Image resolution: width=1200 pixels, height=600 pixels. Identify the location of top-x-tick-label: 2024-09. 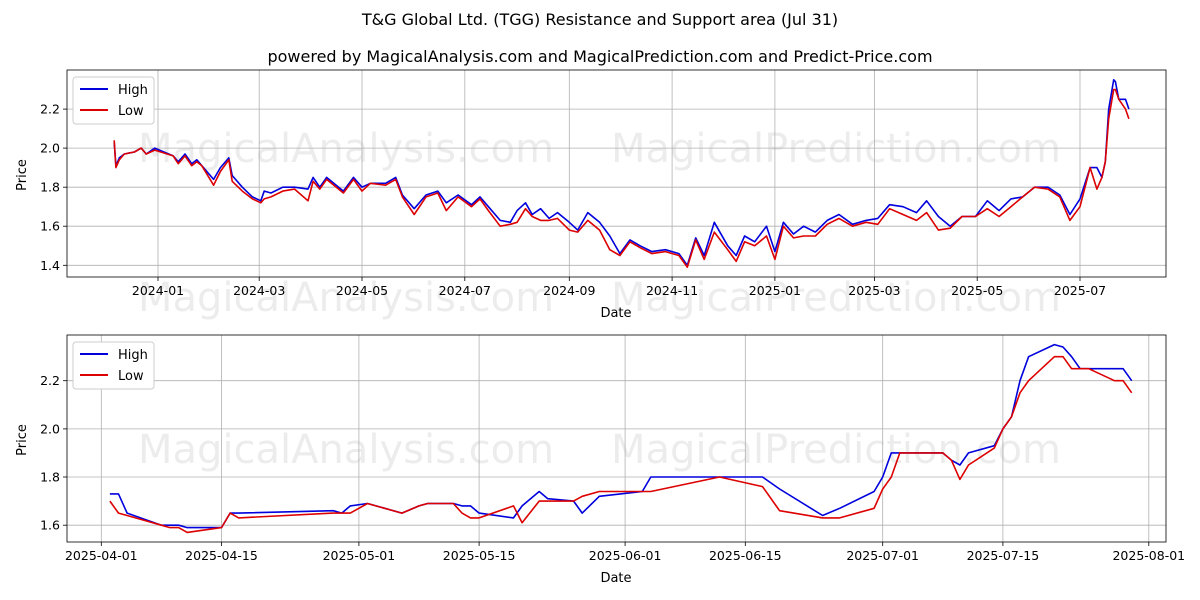
(569, 290).